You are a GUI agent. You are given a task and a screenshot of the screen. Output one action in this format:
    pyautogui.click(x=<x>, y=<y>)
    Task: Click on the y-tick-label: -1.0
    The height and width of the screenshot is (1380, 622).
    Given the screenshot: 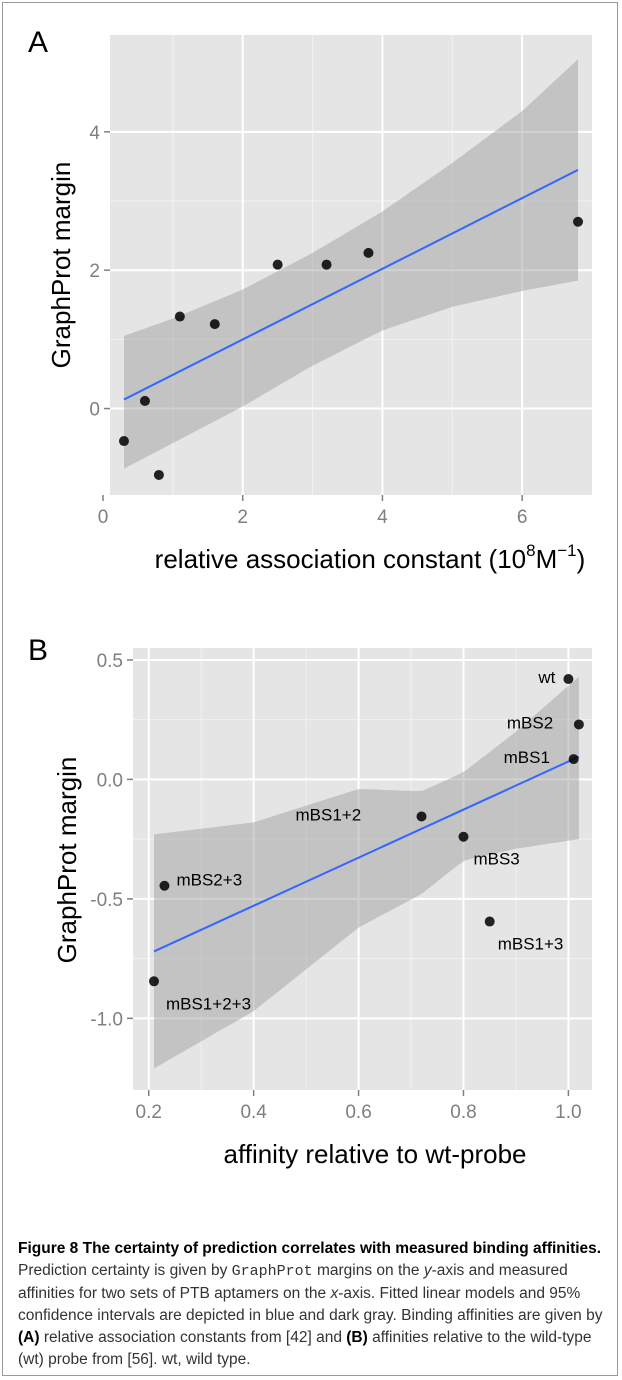 What is the action you would take?
    pyautogui.click(x=106, y=1019)
    